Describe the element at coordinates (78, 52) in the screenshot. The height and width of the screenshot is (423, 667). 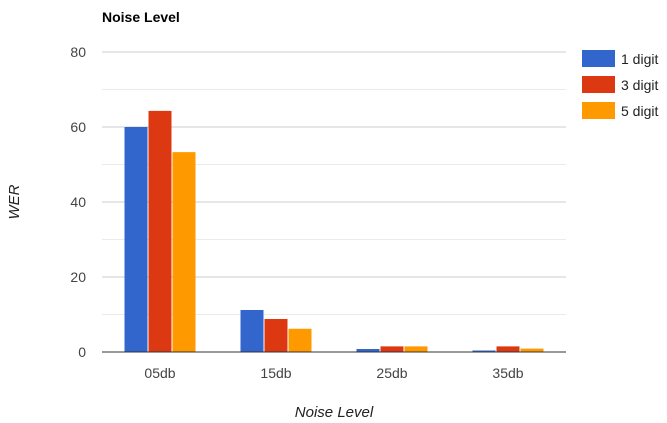
I see `y-tick-label: 80` at that location.